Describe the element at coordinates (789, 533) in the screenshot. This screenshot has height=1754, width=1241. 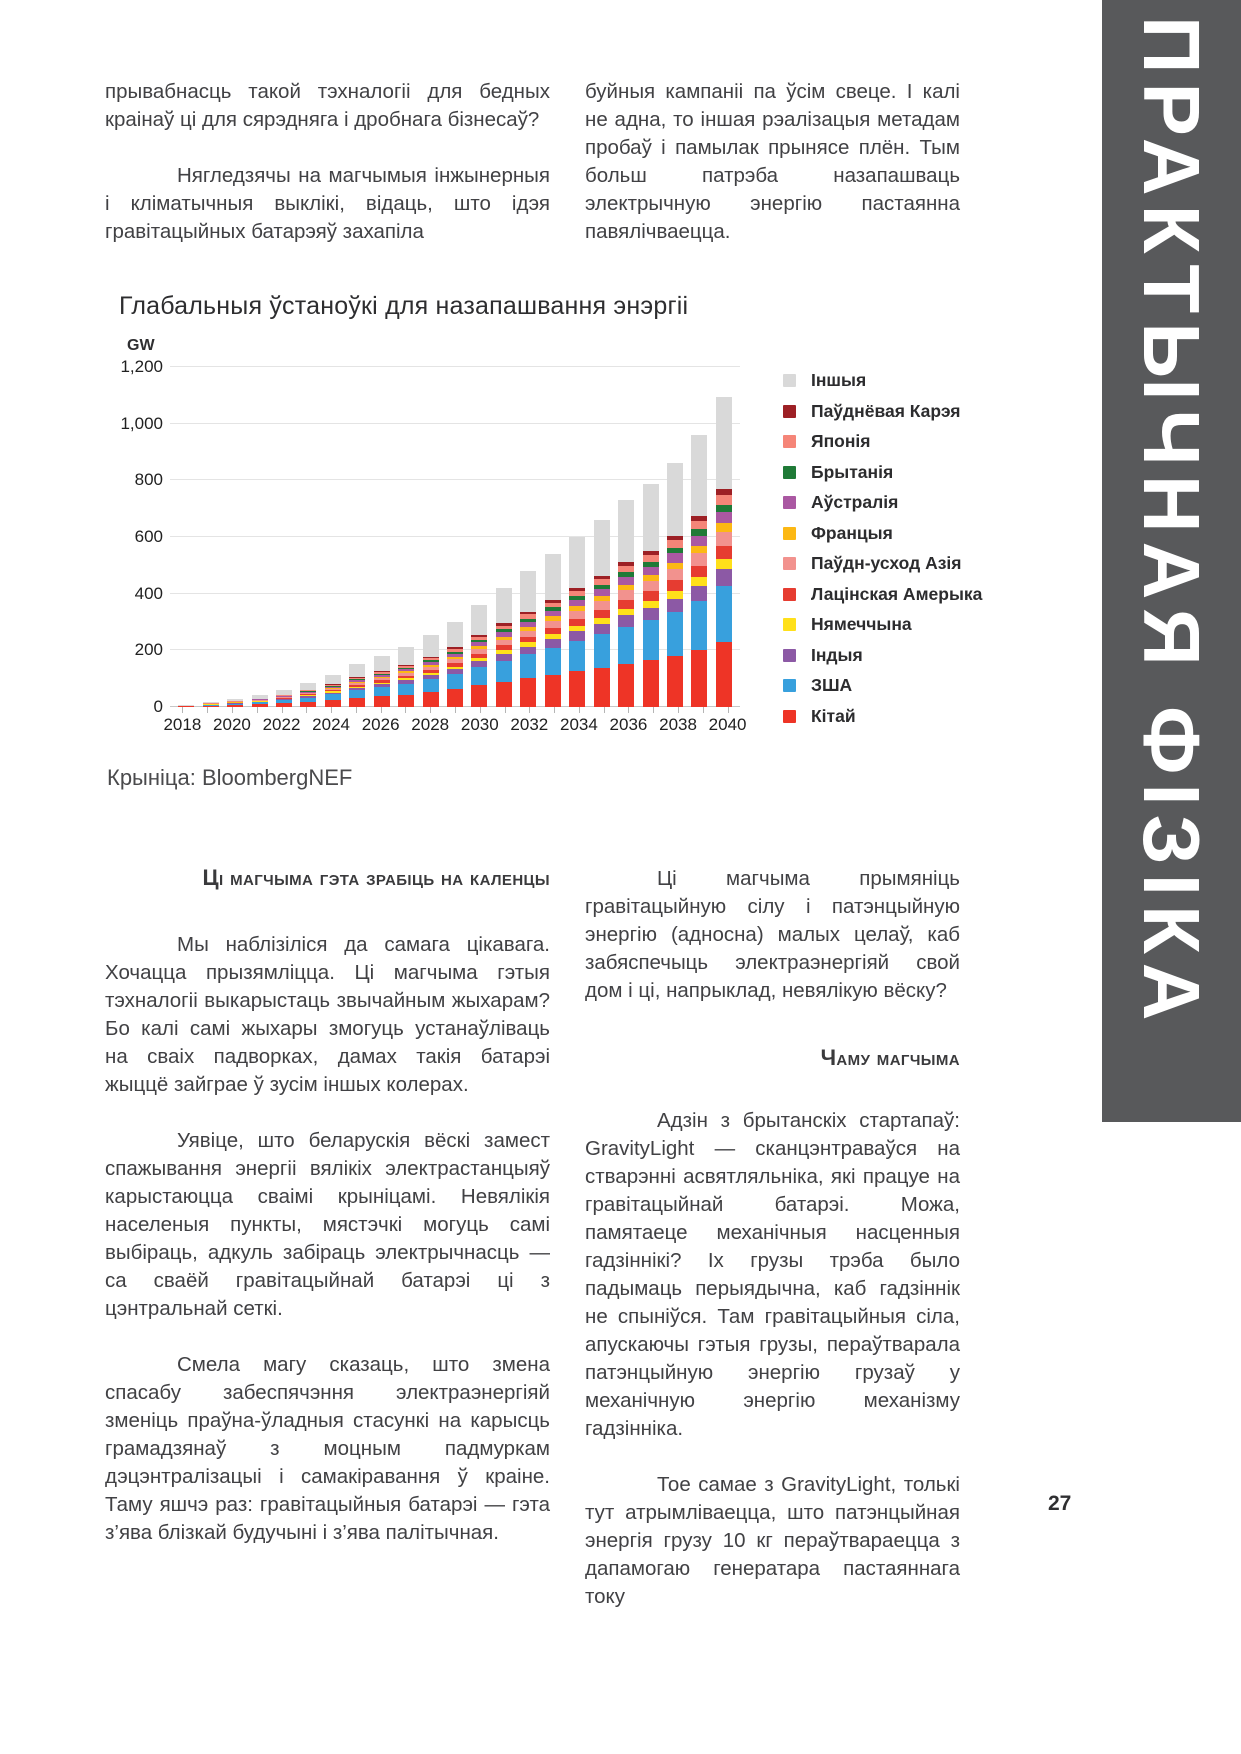
I see `legend-swatch` at that location.